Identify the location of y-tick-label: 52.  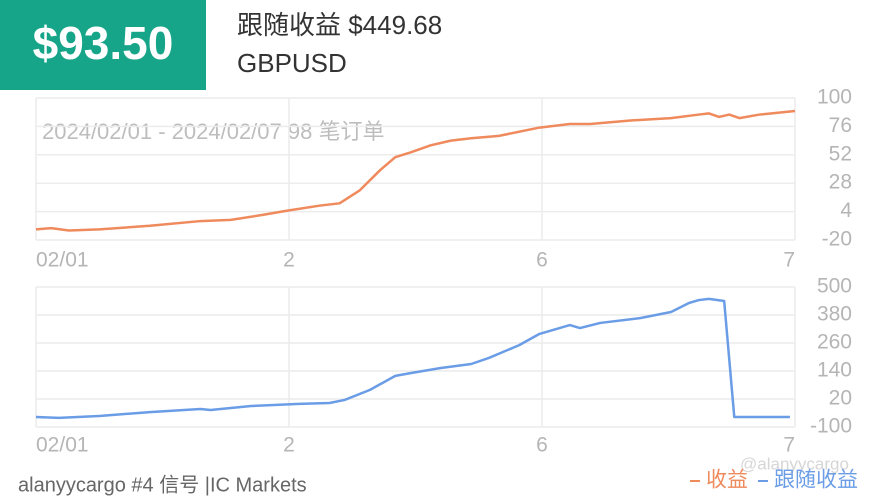
(840, 153).